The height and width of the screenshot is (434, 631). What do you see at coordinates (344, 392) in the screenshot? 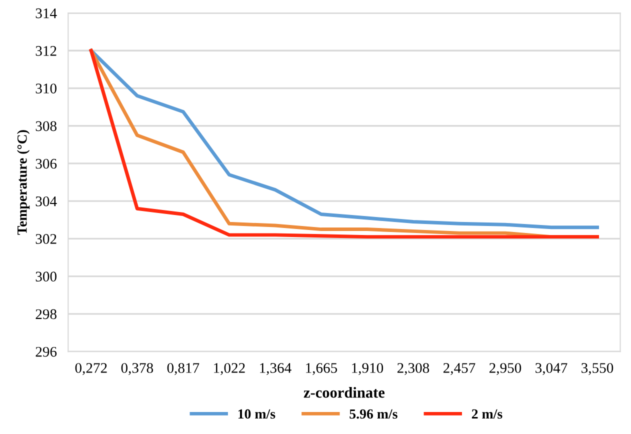
I see `x-axis-title: z-coordinate` at bounding box center [344, 392].